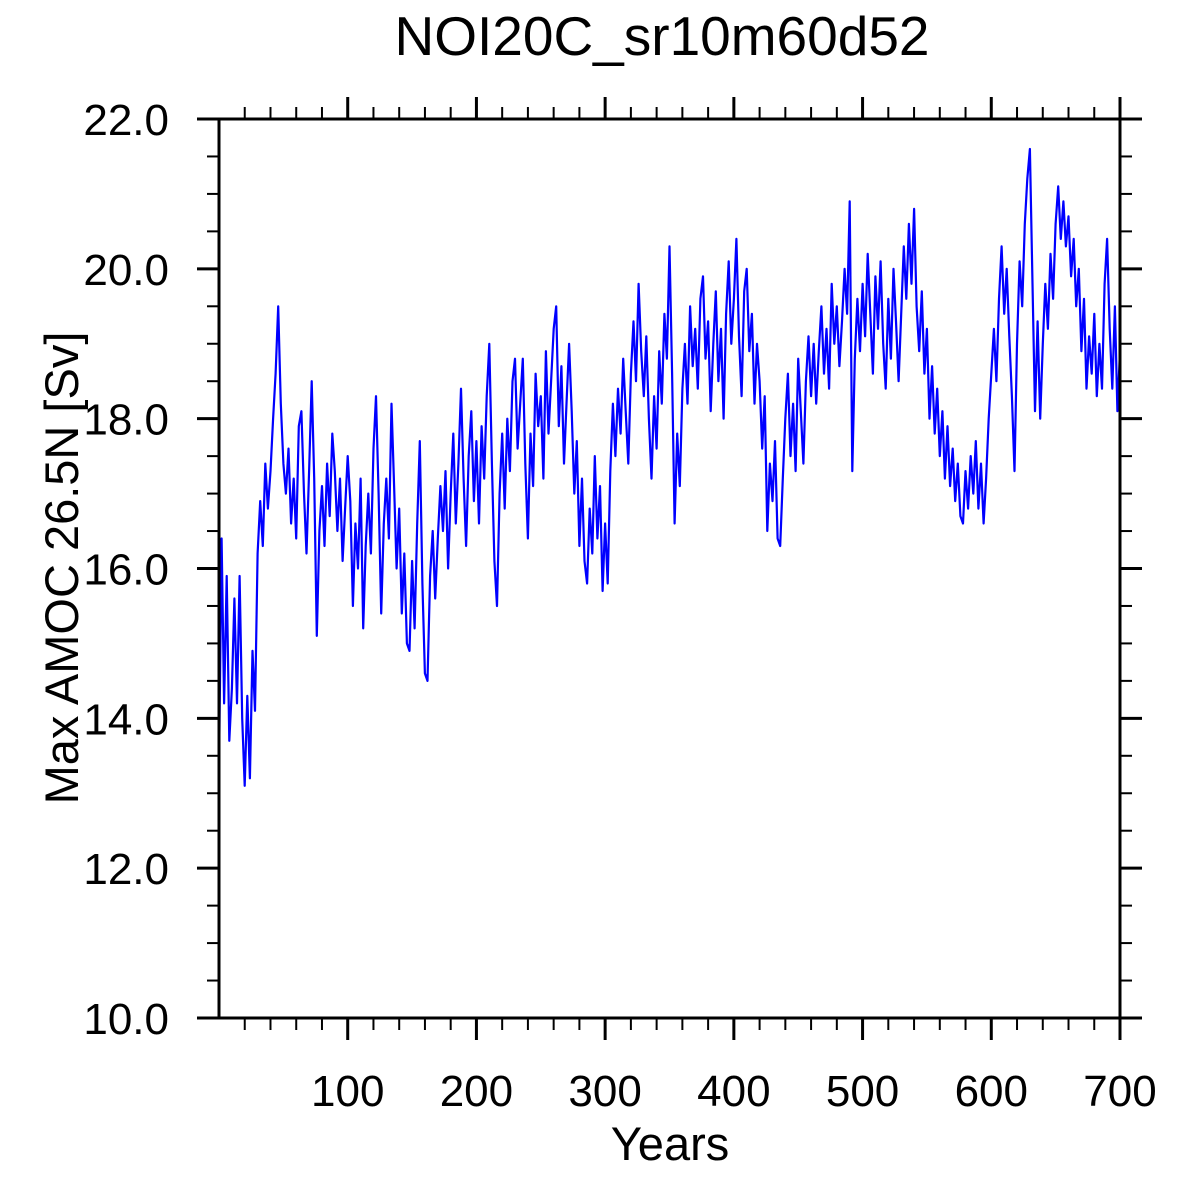 The height and width of the screenshot is (1179, 1179). What do you see at coordinates (126, 719) in the screenshot?
I see `y-tick-label: 14.0` at bounding box center [126, 719].